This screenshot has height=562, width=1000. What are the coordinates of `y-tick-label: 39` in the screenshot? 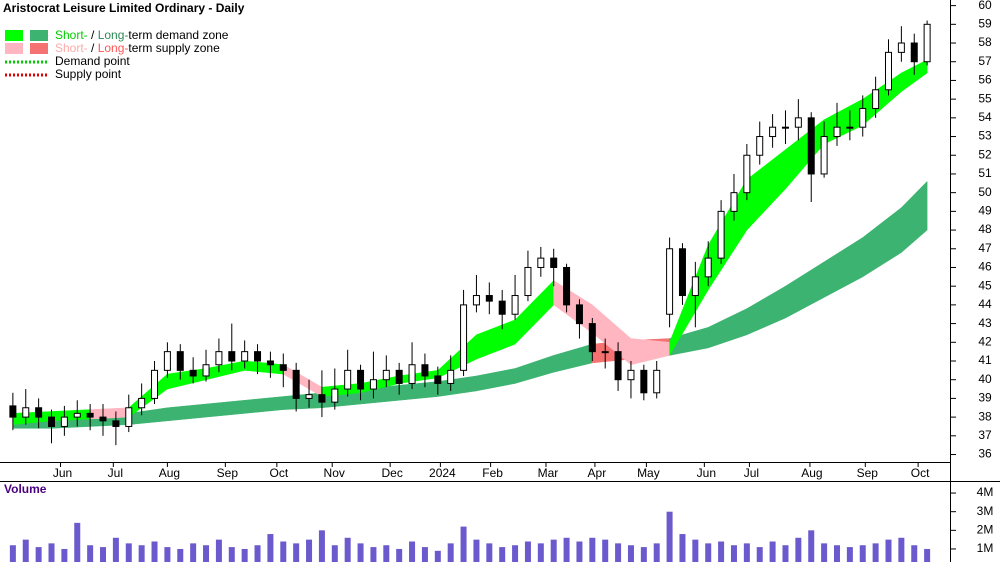 It's located at (985, 398).